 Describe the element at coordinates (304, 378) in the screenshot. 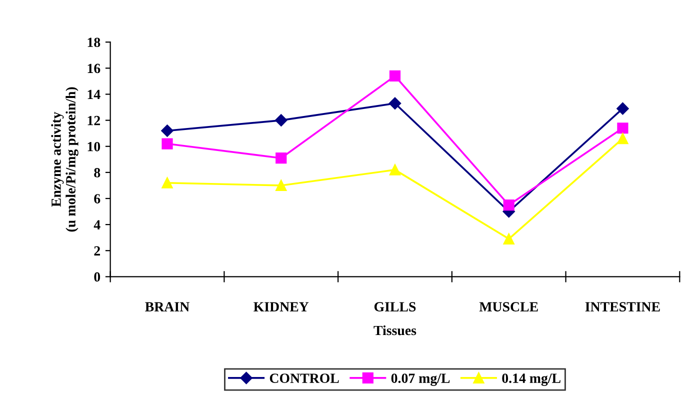

I see `legend-label: CONTROL` at that location.